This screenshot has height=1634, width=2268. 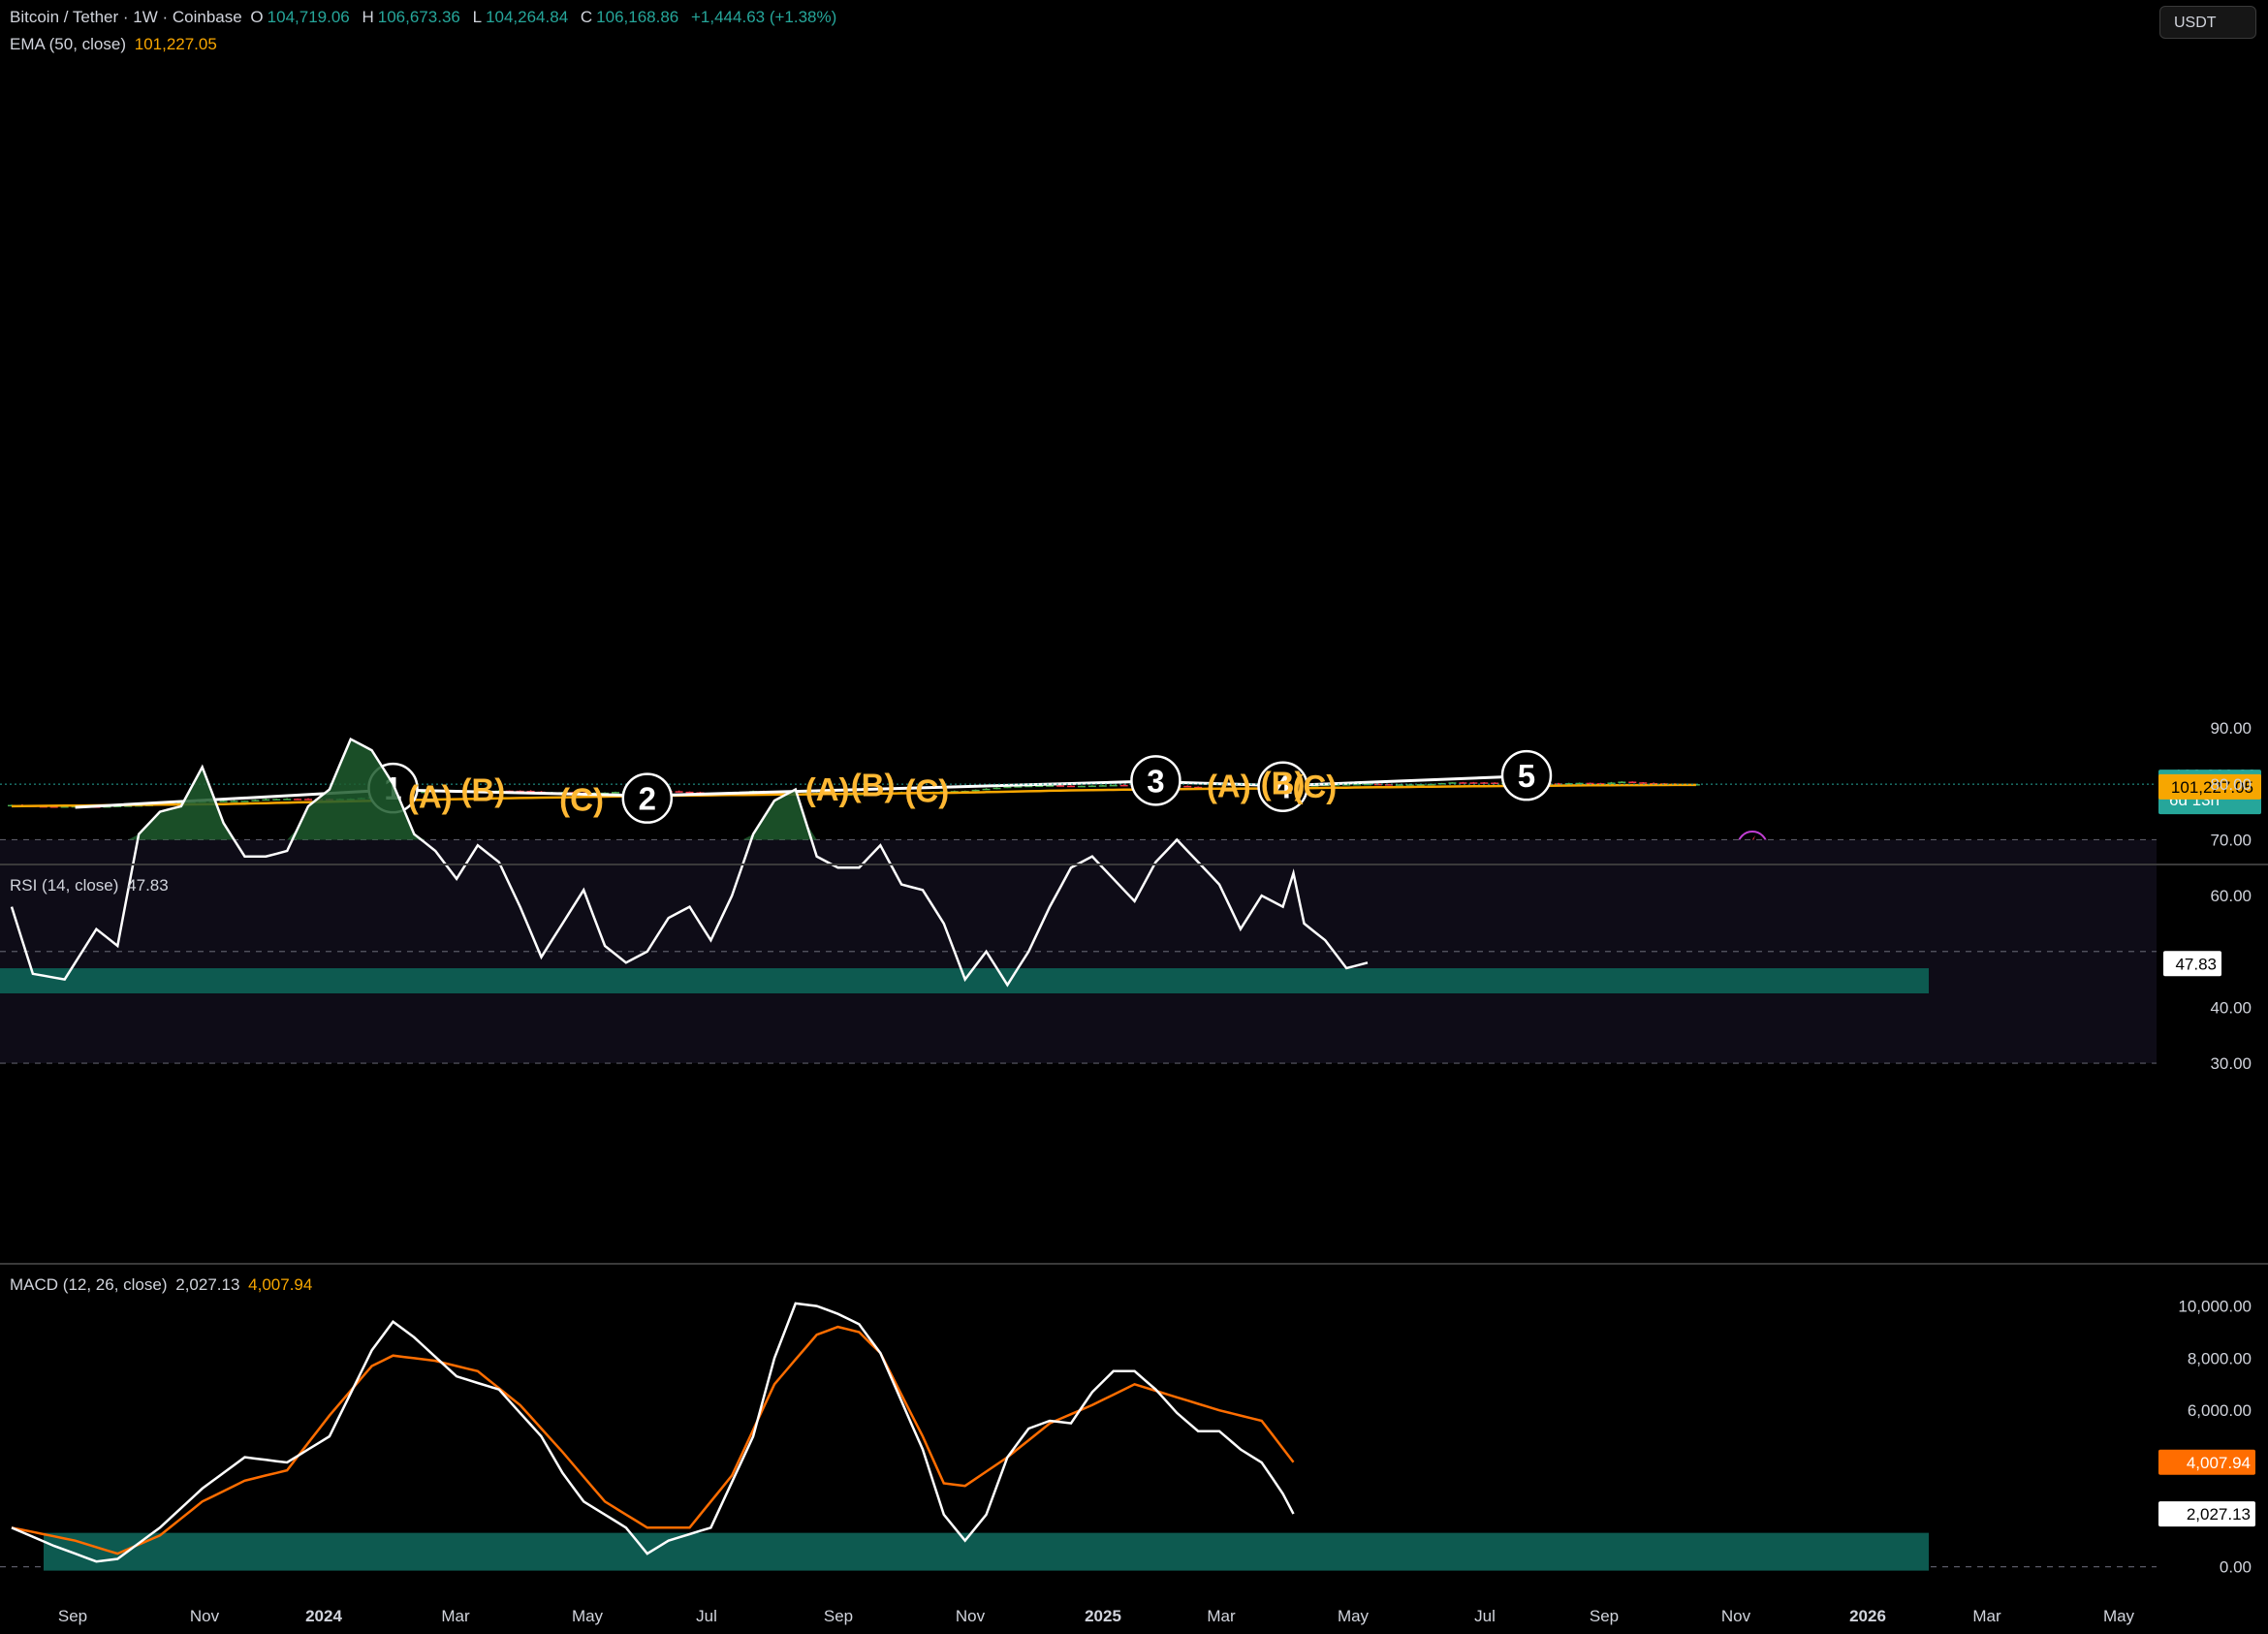 What do you see at coordinates (309, 17) in the screenshot?
I see `open-value: 104,719.06` at bounding box center [309, 17].